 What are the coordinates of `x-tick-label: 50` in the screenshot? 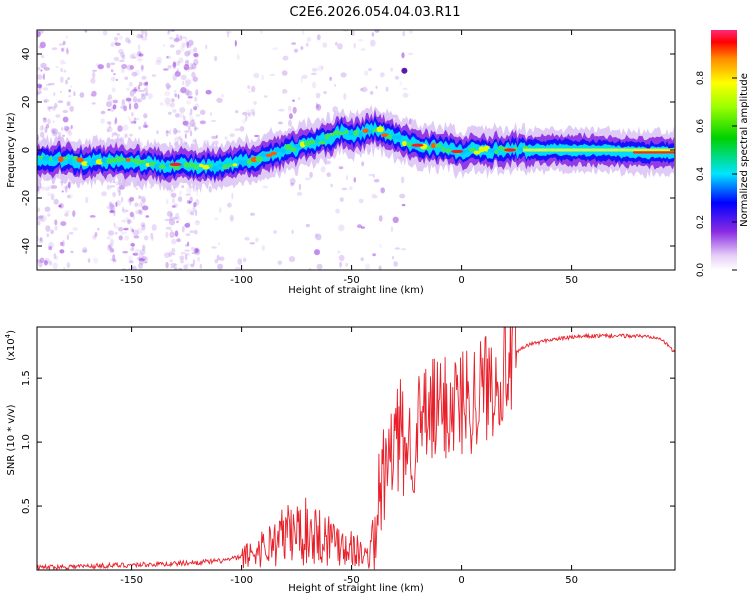 It's located at (571, 580).